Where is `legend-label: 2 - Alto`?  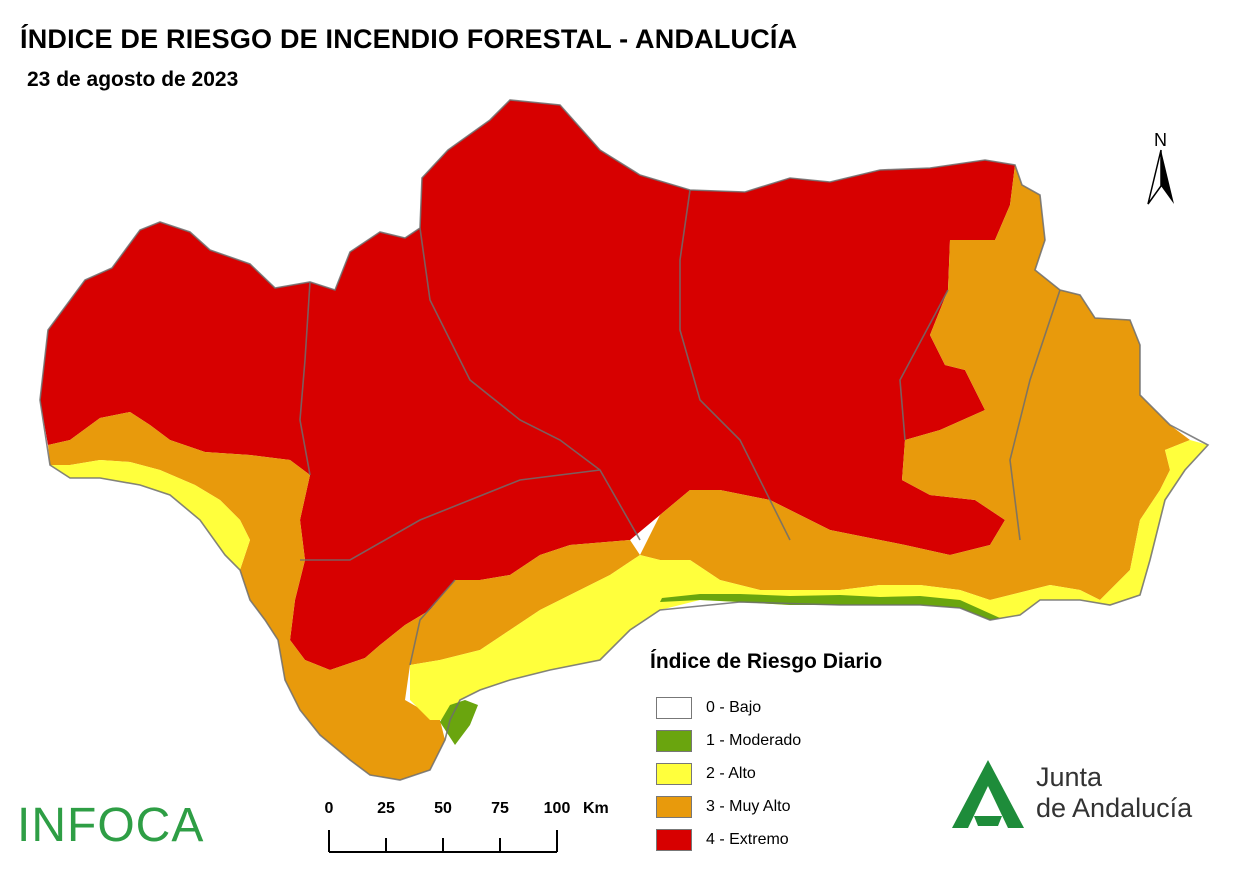
legend-label: 2 - Alto is located at coordinates (731, 773).